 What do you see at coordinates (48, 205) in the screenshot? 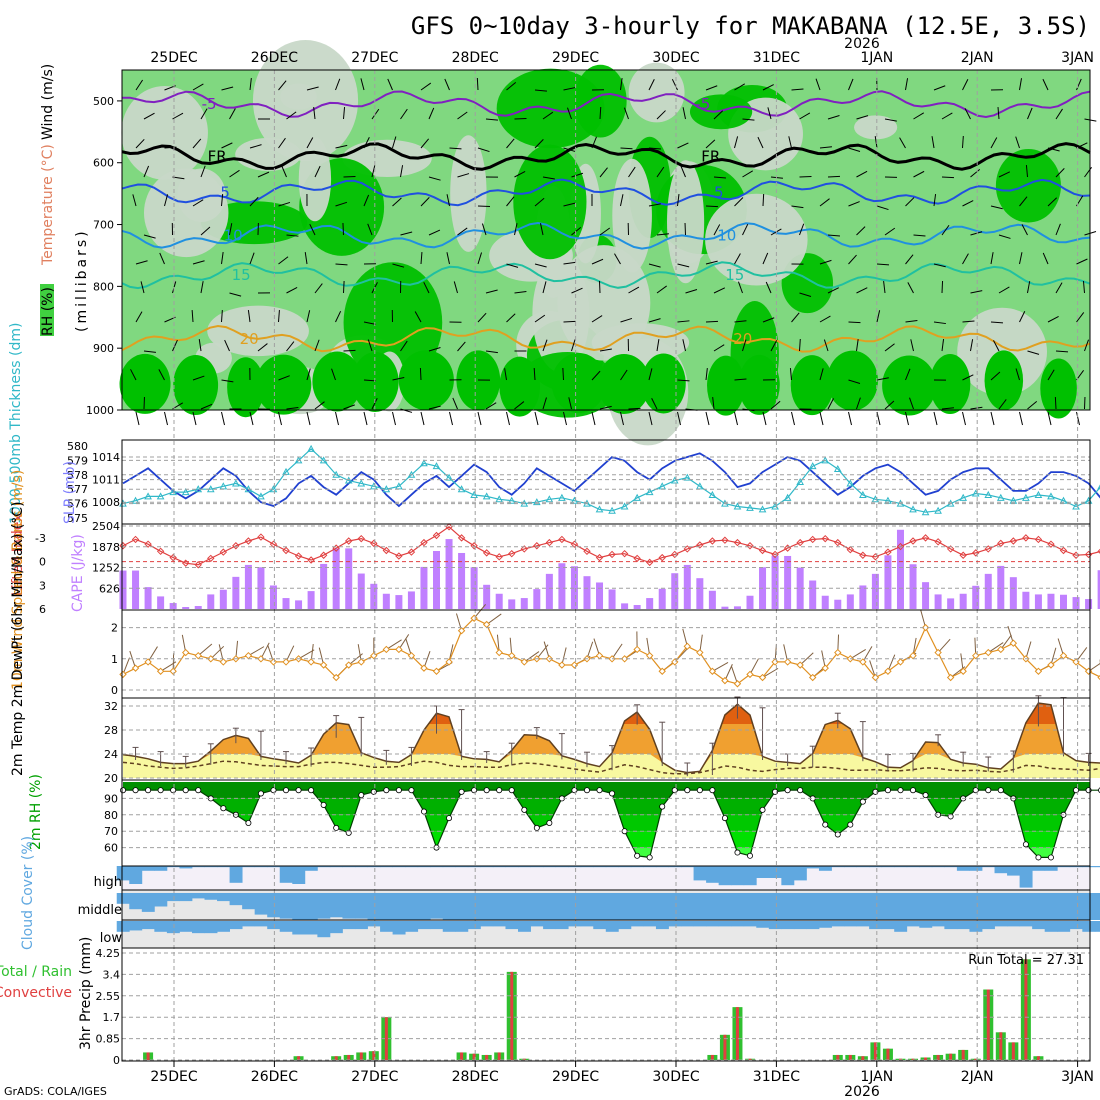
I see `temperature-legend-label: Temperature (°C)` at bounding box center [48, 205].